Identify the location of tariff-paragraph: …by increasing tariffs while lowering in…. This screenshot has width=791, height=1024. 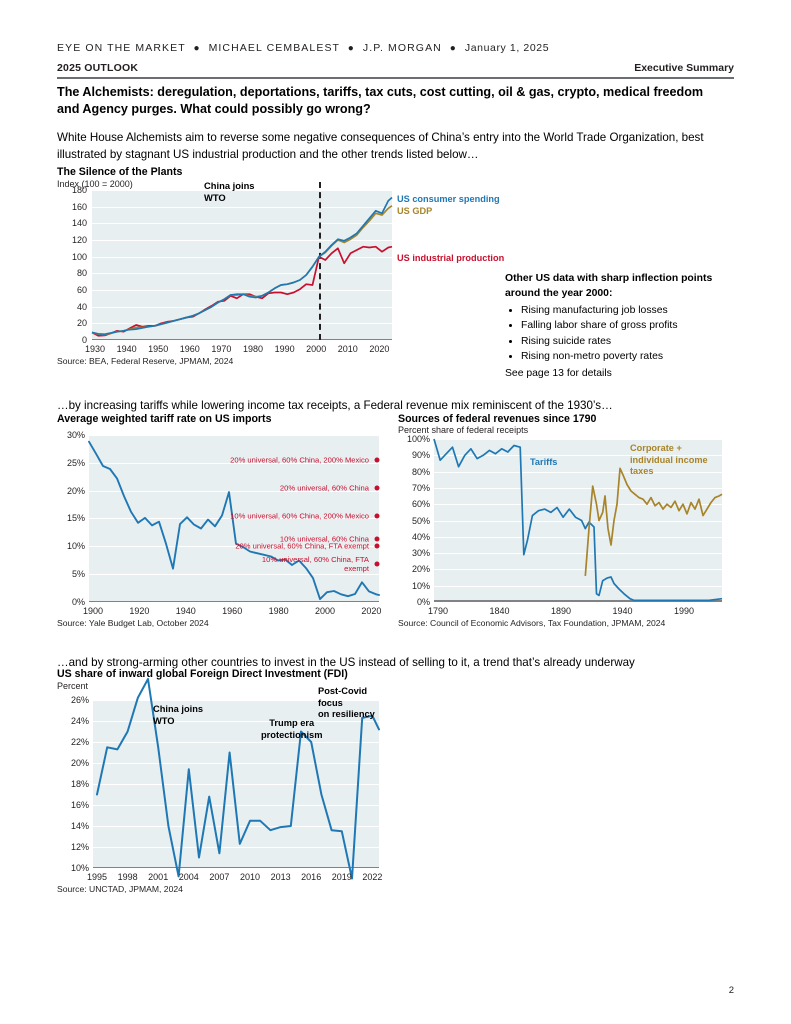
(335, 405).